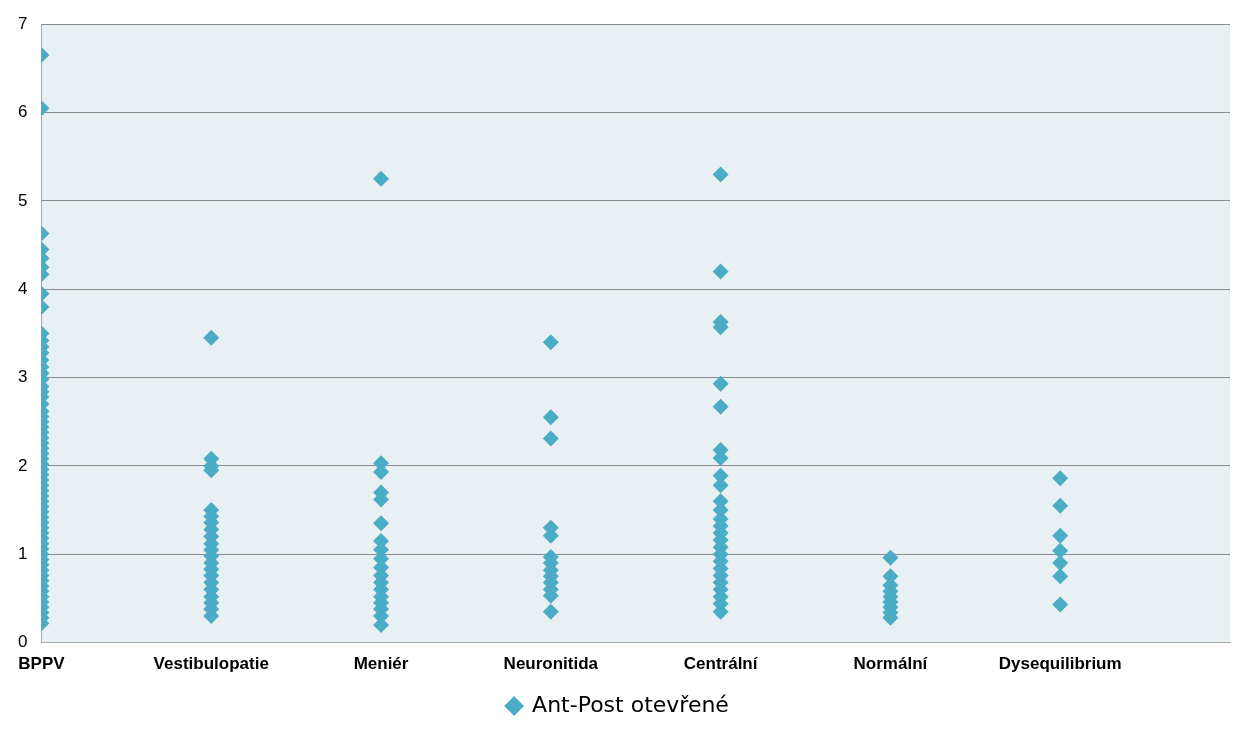  What do you see at coordinates (22, 553) in the screenshot?
I see `y-tick-label: 1` at bounding box center [22, 553].